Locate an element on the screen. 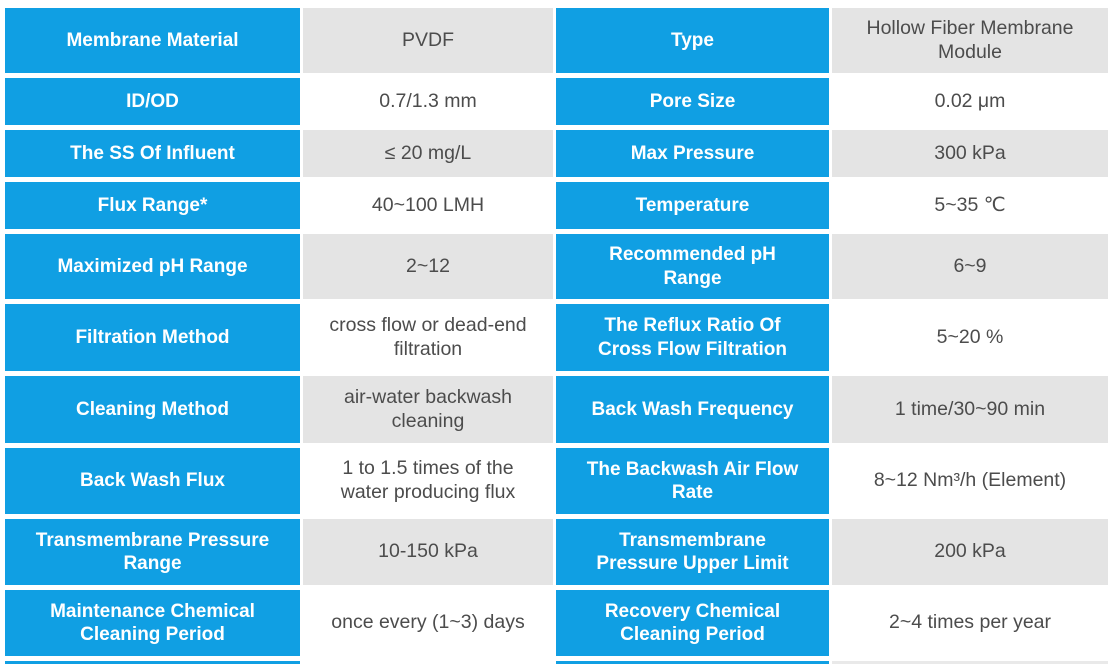 Image resolution: width=1113 pixels, height=664 pixels. spec-value-pore-size: 0.02 μm is located at coordinates (970, 101).